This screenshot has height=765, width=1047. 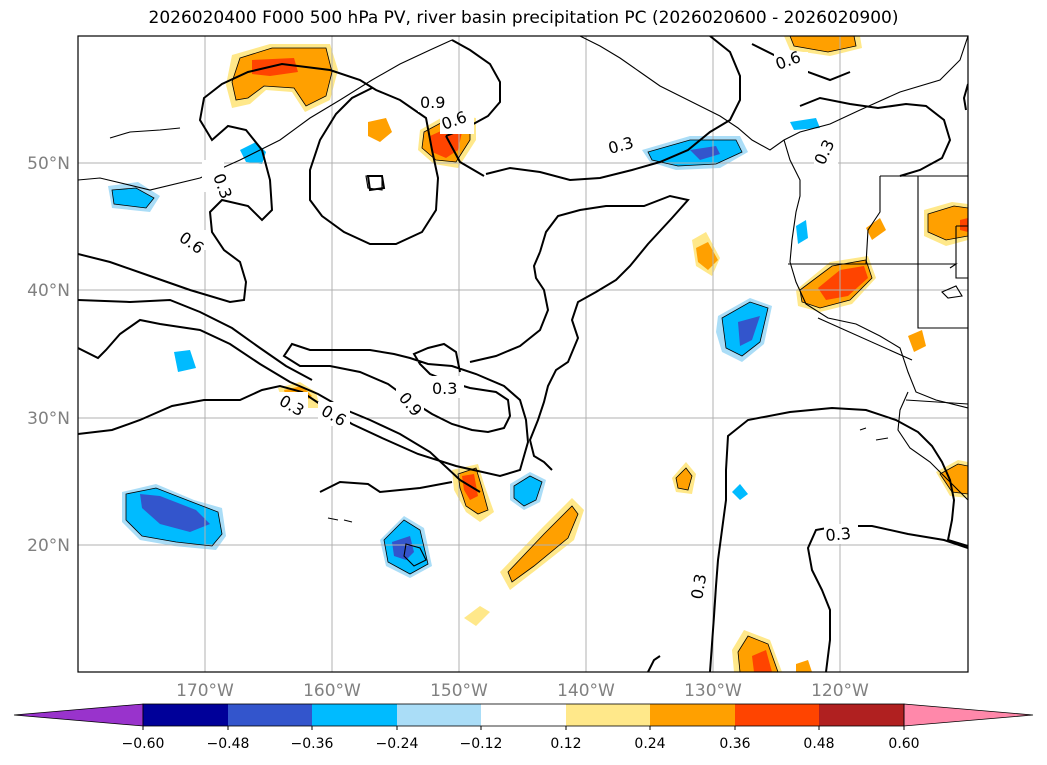 I want to click on colorbar-tick-label: 0.12, so click(x=565, y=744).